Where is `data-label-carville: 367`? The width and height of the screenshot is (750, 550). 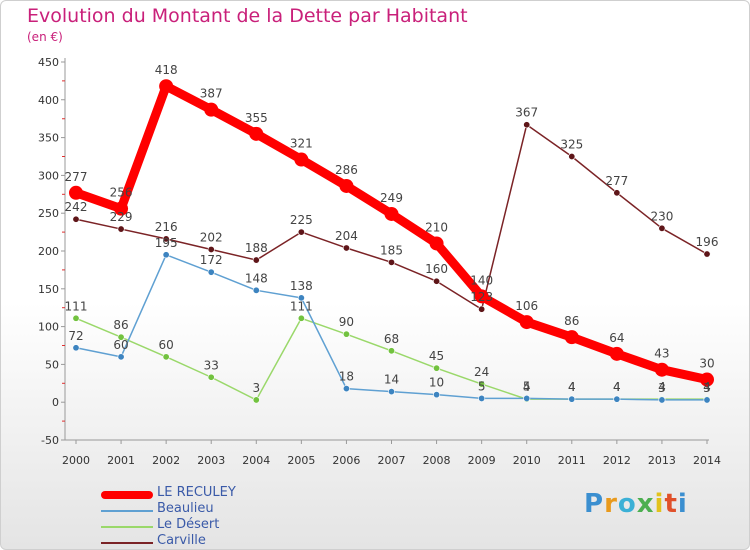 data-label-carville: 367 is located at coordinates (526, 113).